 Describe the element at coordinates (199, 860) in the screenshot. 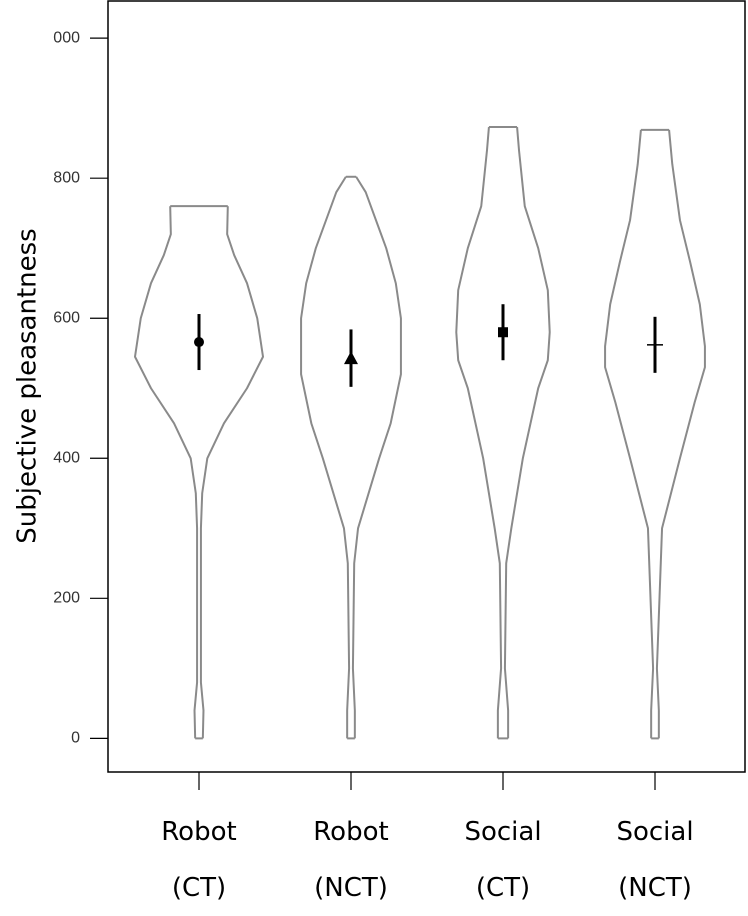

I see `x-tick-label: Robot (CT)` at that location.